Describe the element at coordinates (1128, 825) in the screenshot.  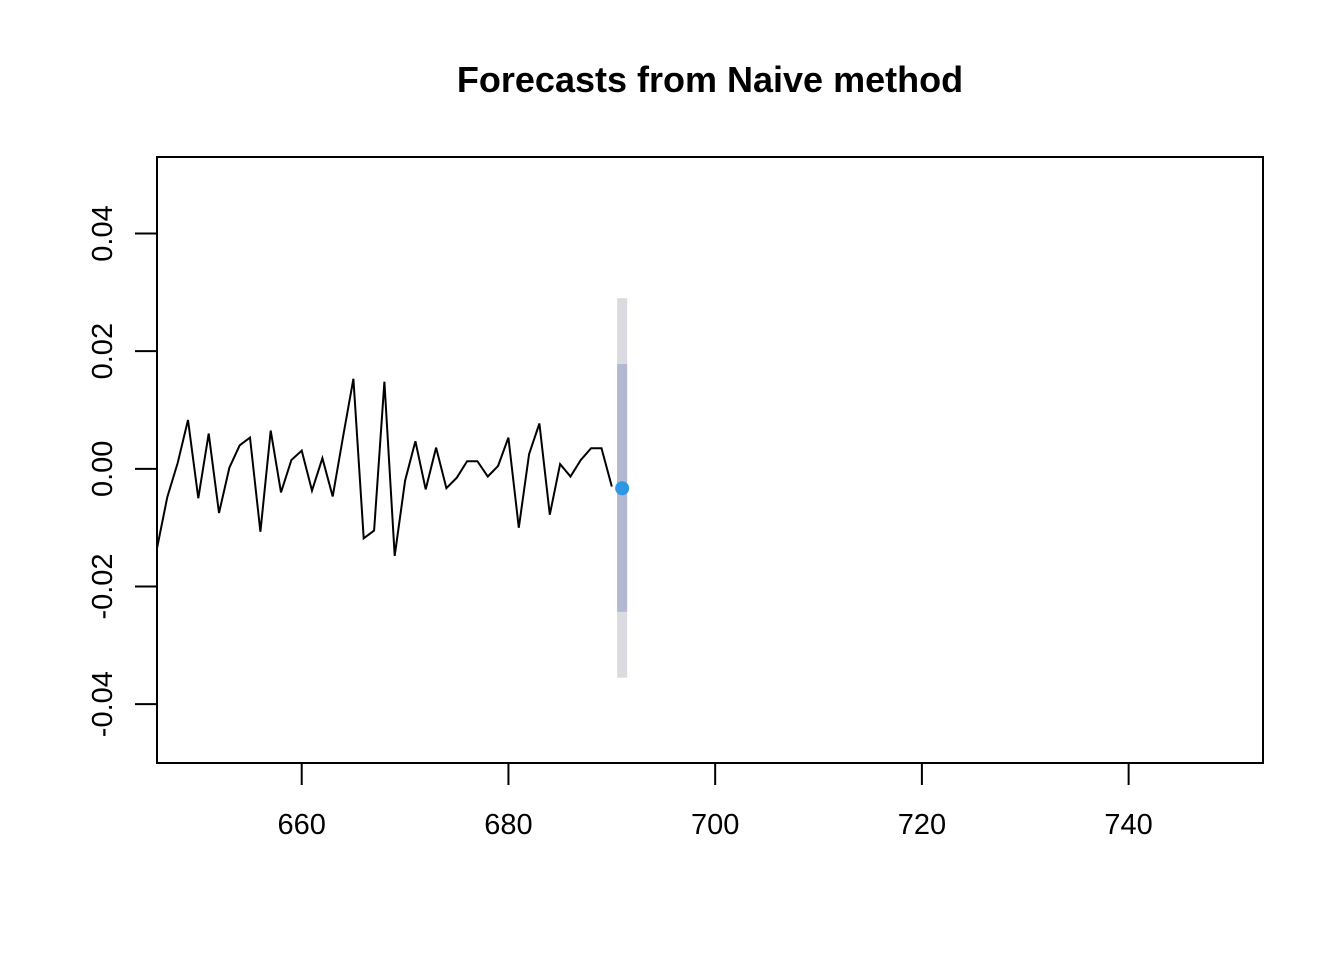
I see `x-tick-label: 740` at that location.